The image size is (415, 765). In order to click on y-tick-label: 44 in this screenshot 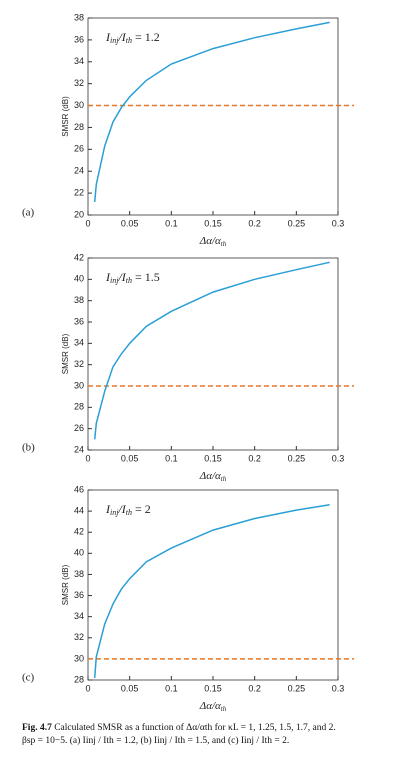, I will do `click(79, 510)`.